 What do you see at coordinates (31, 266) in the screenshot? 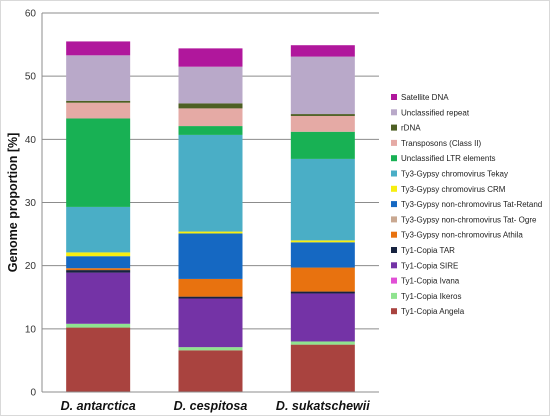
I see `y-tick-label: 20` at bounding box center [31, 266].